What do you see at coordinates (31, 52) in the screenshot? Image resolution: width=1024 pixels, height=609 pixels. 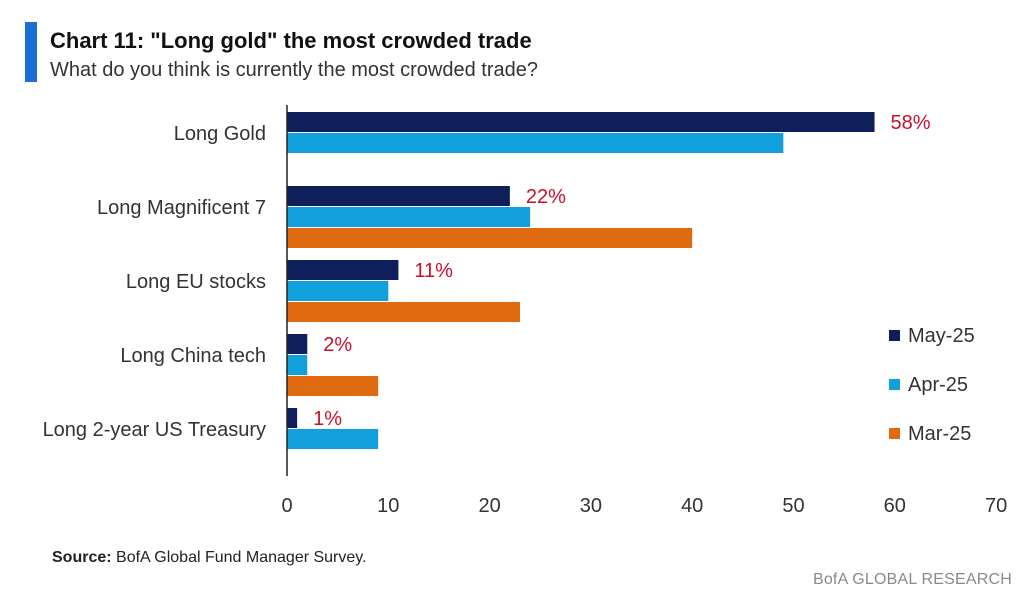 I see `title-accent-bar` at bounding box center [31, 52].